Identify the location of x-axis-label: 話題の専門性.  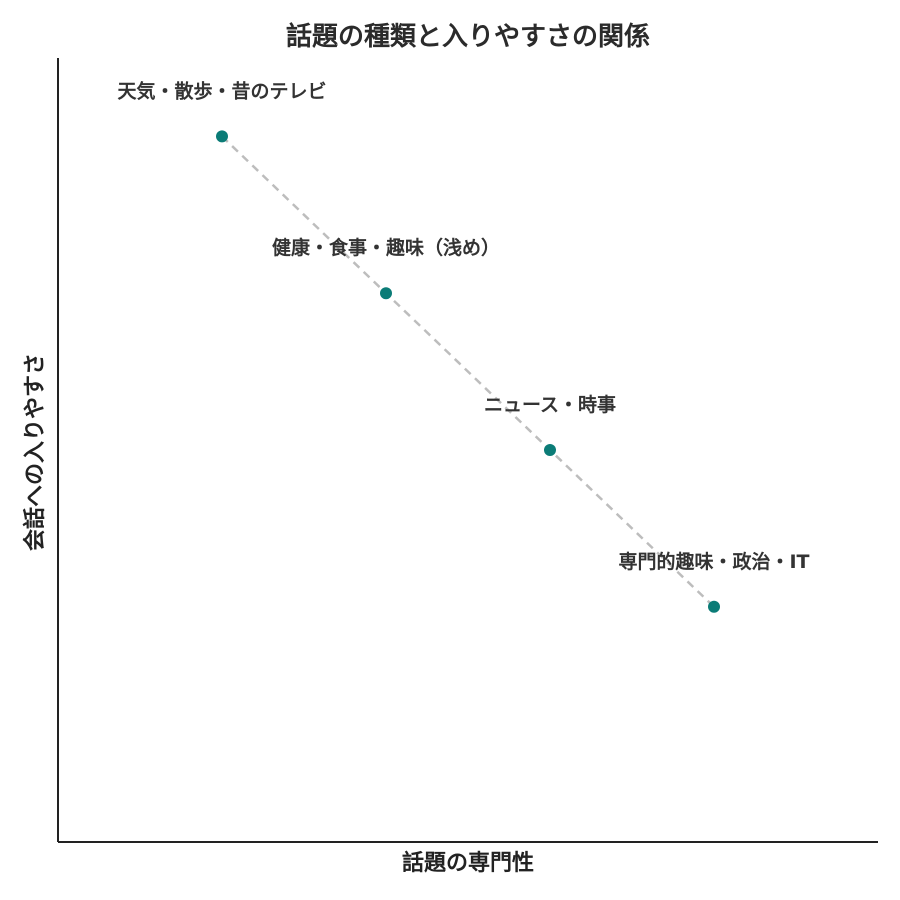
(468, 863).